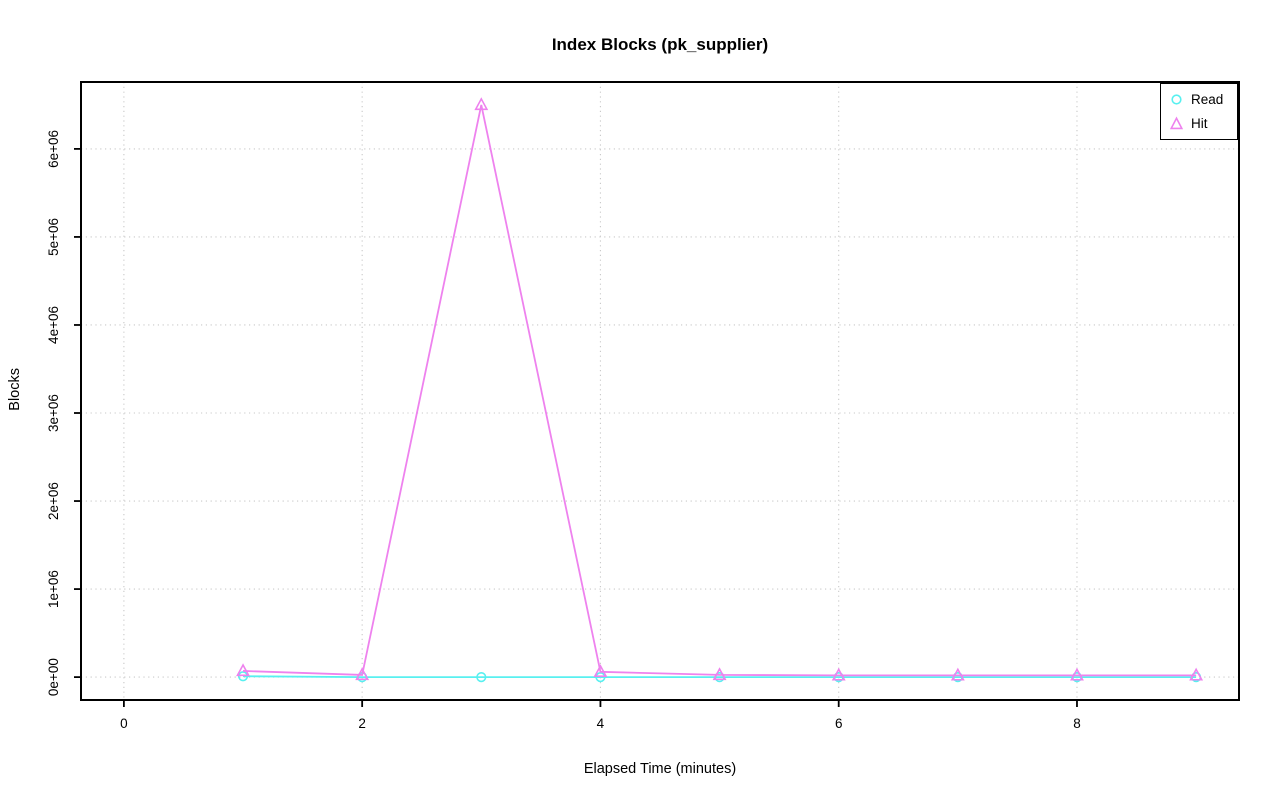 The height and width of the screenshot is (801, 1280). I want to click on hit-marker-glyph, so click(1176, 122).